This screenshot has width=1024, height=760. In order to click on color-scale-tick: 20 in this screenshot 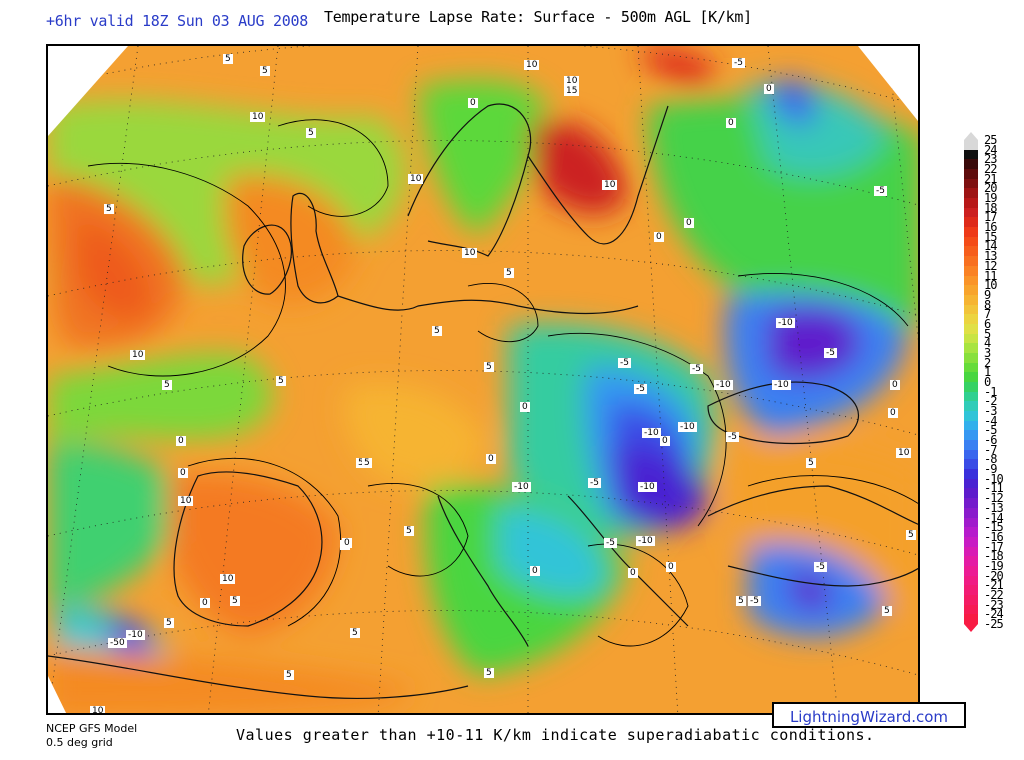, I will do `click(990, 188)`.